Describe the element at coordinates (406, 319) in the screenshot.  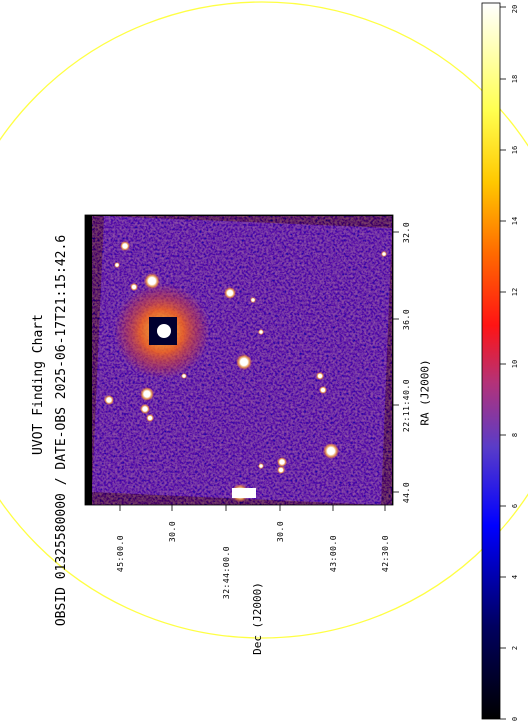
I see `ra-tick-label: 36.0` at that location.